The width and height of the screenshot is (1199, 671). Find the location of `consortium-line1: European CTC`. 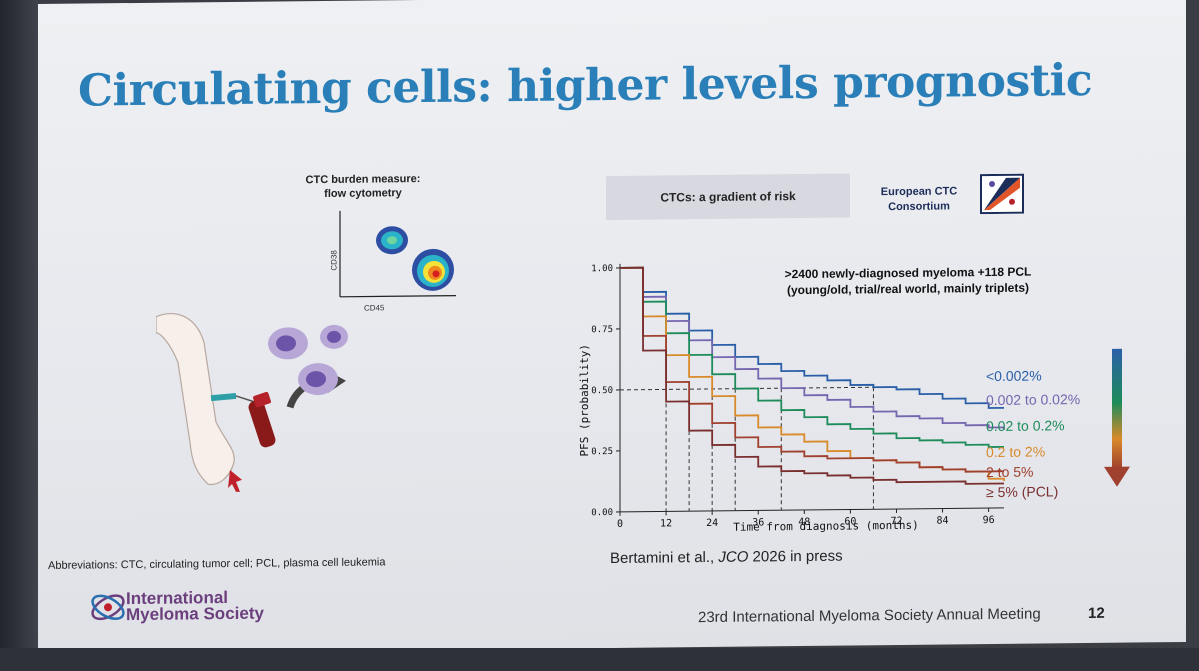

consortium-line1: European CTC is located at coordinates (919, 192).